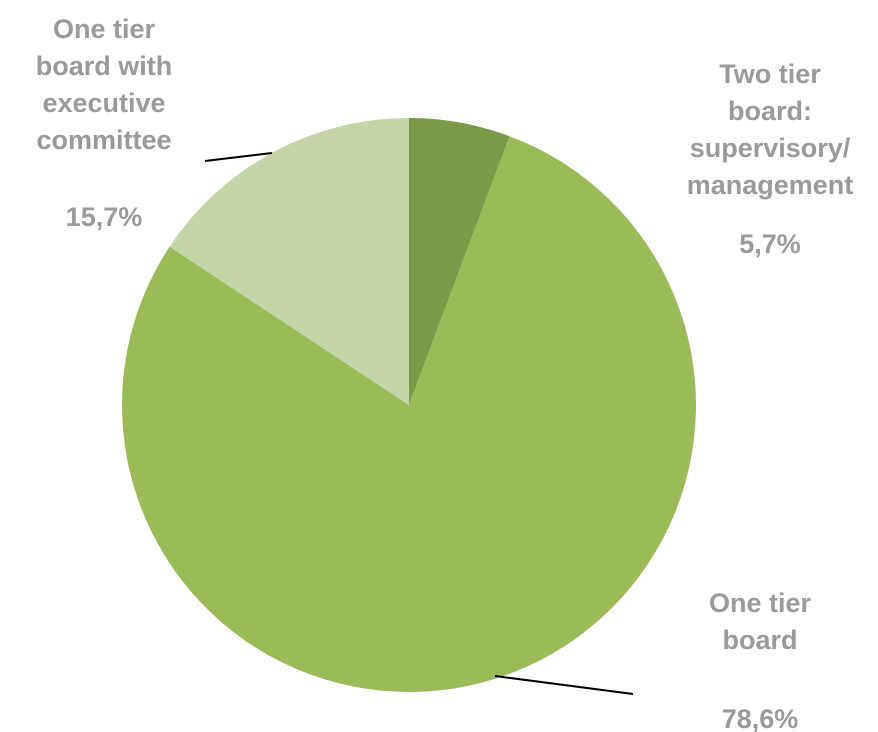 The height and width of the screenshot is (732, 878). What do you see at coordinates (770, 111) in the screenshot?
I see `slice-label-line: board:` at bounding box center [770, 111].